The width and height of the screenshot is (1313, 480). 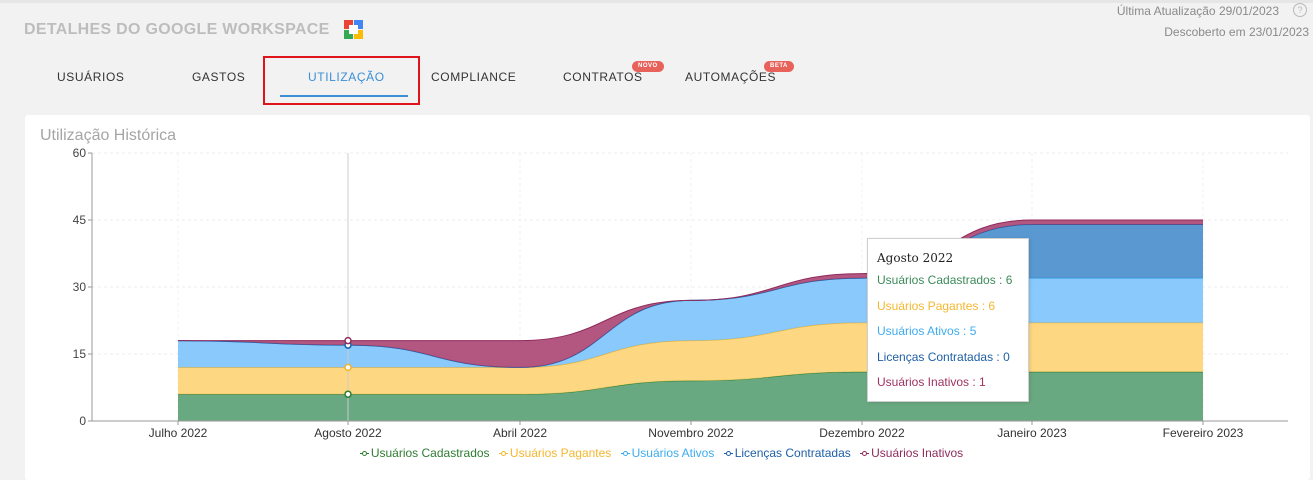 What do you see at coordinates (1203, 433) in the screenshot?
I see `x-tick-label: Fevereiro 2023` at bounding box center [1203, 433].